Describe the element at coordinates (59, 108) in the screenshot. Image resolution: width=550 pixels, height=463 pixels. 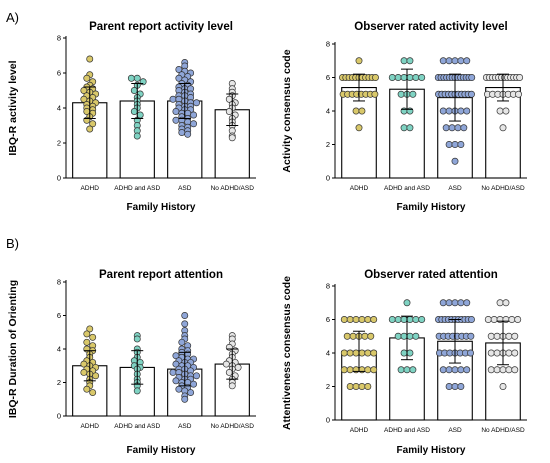
I see `y-tick-label: 4` at that location.